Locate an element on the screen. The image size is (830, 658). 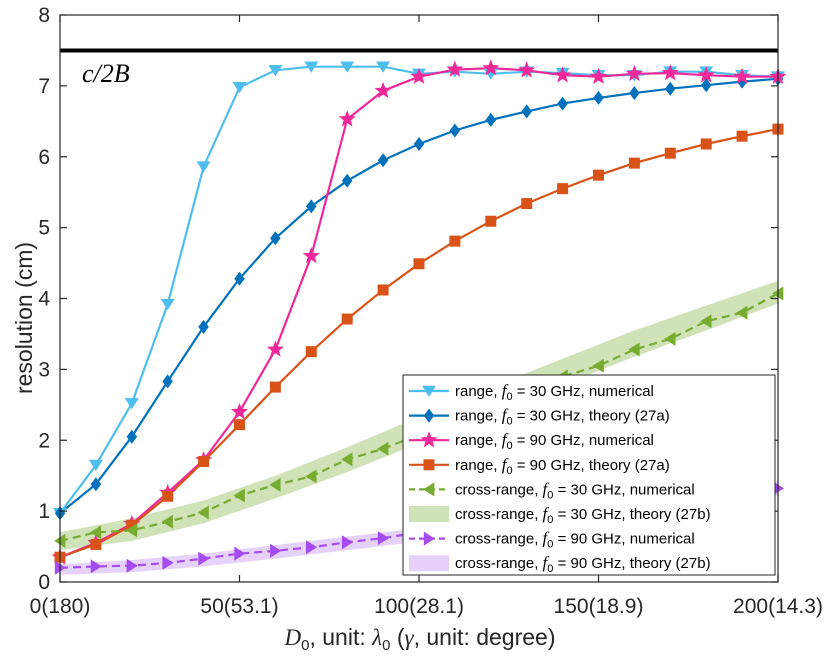
legend-label-0: range, f0 = 30 GHz, numerical is located at coordinates (554, 392).